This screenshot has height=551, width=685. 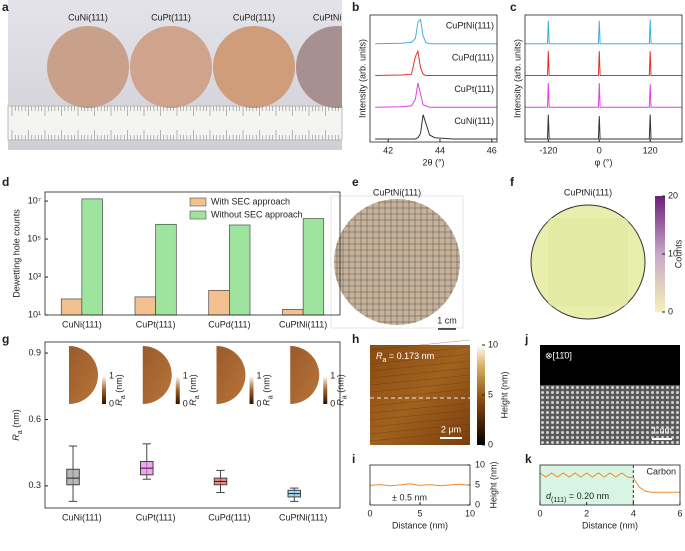 What do you see at coordinates (34, 485) in the screenshot?
I see `y-tick-label: 0.3` at bounding box center [34, 485].